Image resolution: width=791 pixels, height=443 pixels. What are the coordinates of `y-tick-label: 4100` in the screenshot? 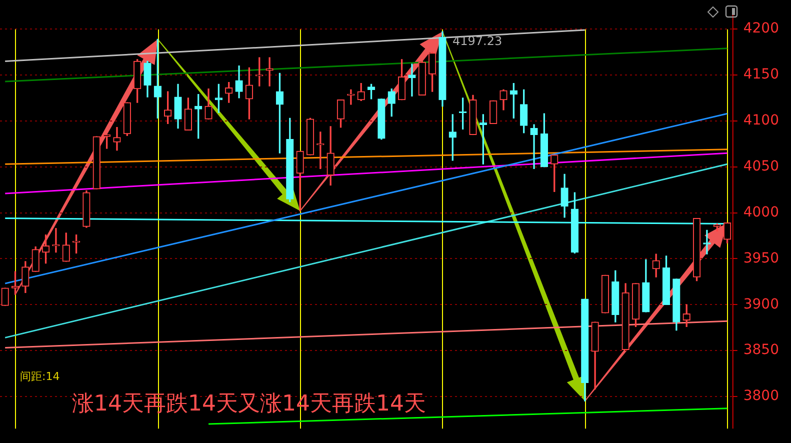 It's located at (761, 120).